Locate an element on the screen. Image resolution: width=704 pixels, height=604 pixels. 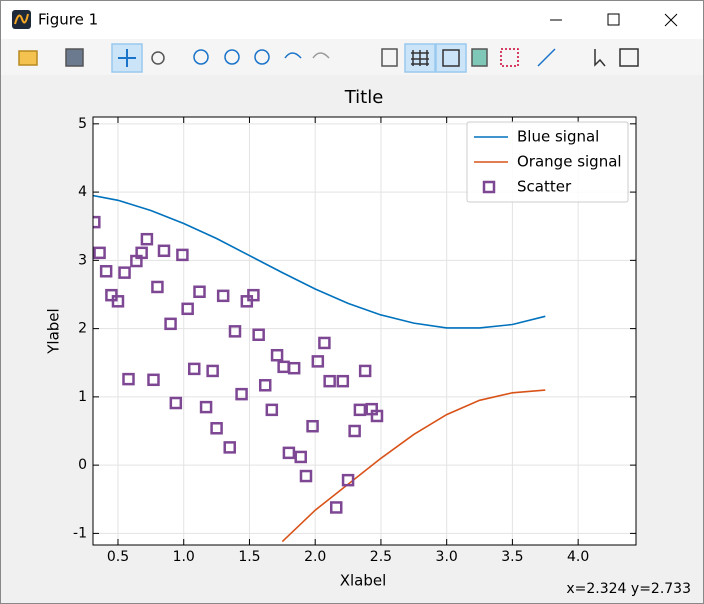
y-tick-label: 1 is located at coordinates (82, 397).